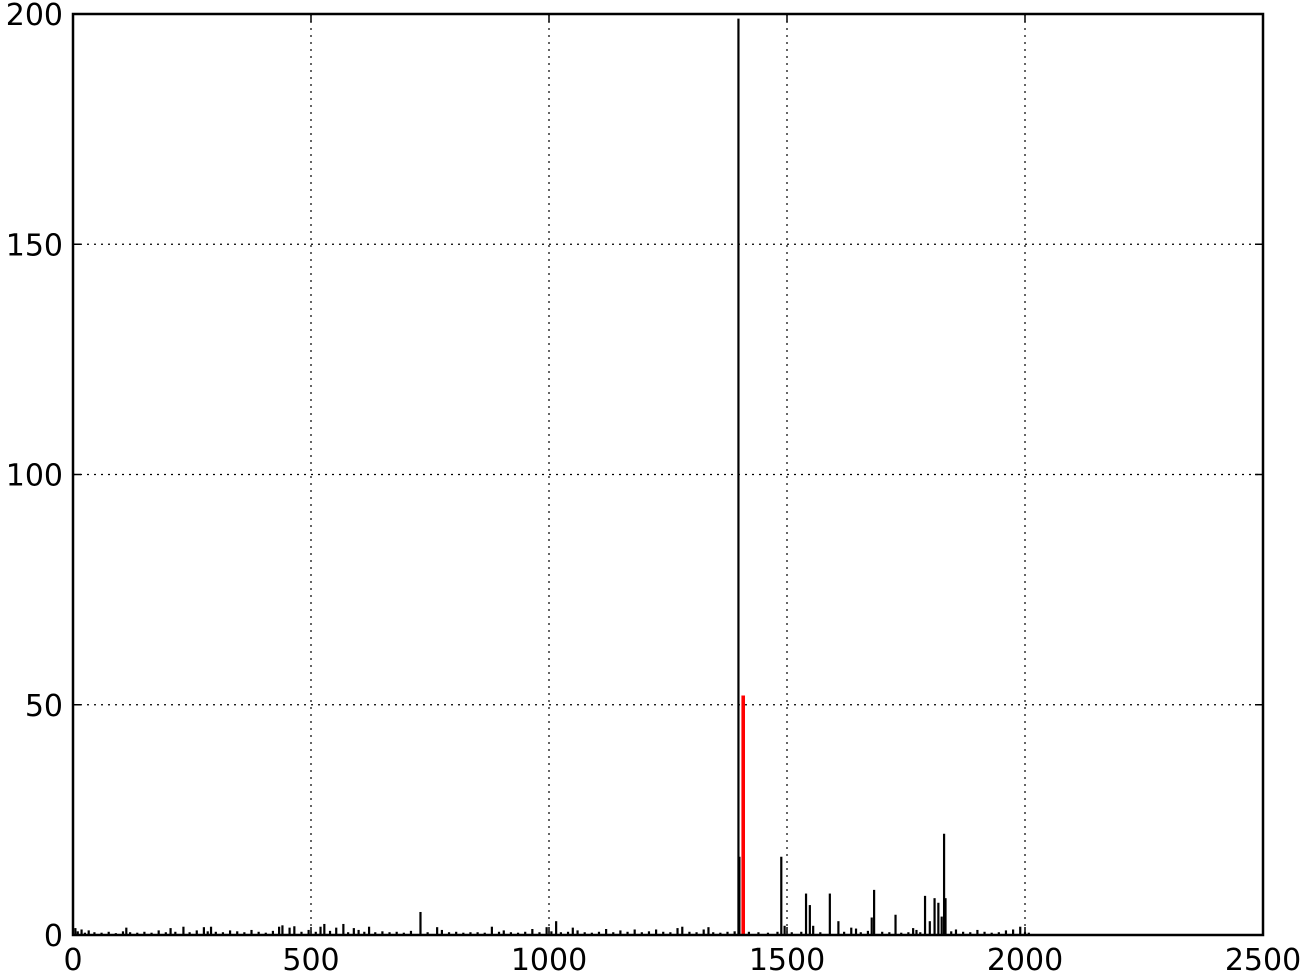 Image resolution: width=1307 pixels, height=972 pixels. I want to click on y-tick-label: 200, so click(34, 16).